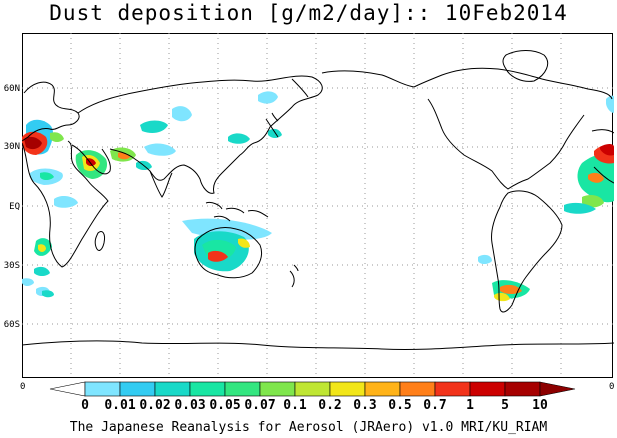 The height and width of the screenshot is (438, 617). Describe the element at coordinates (505, 405) in the screenshot. I see `colorbar-tick-label: 5` at that location.